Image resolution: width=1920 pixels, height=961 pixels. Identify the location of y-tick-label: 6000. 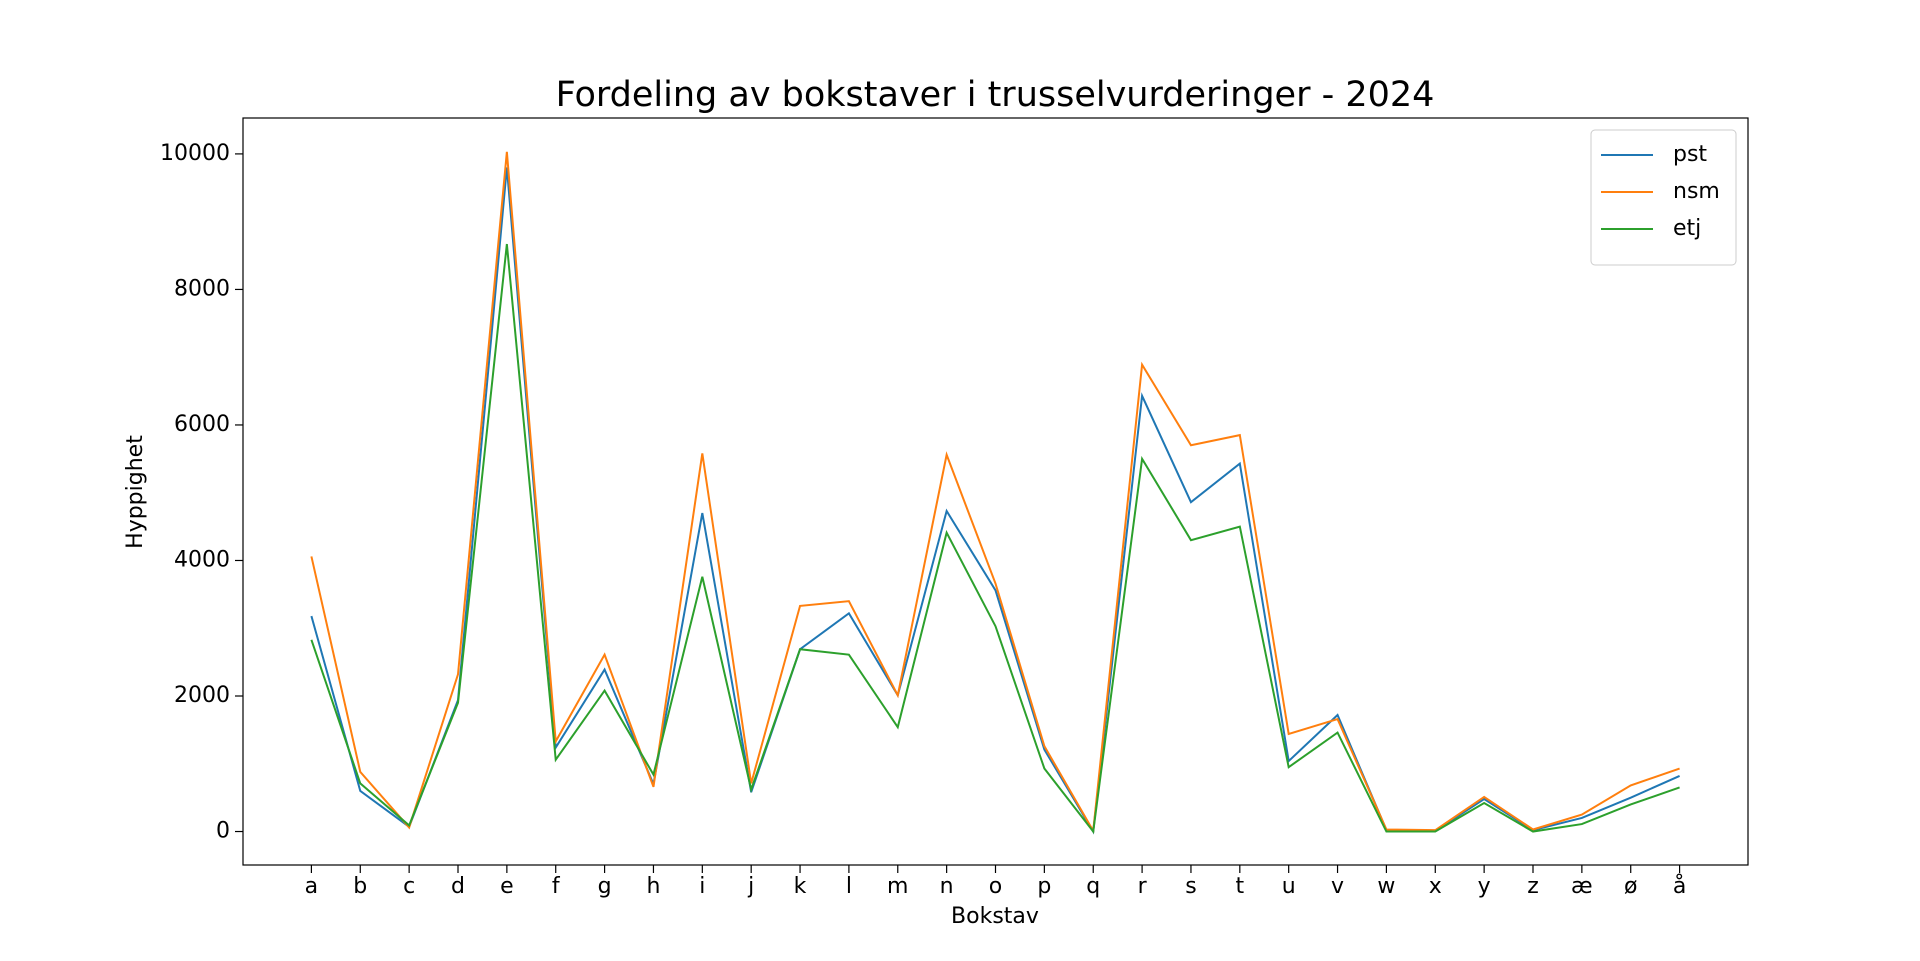
(202, 424).